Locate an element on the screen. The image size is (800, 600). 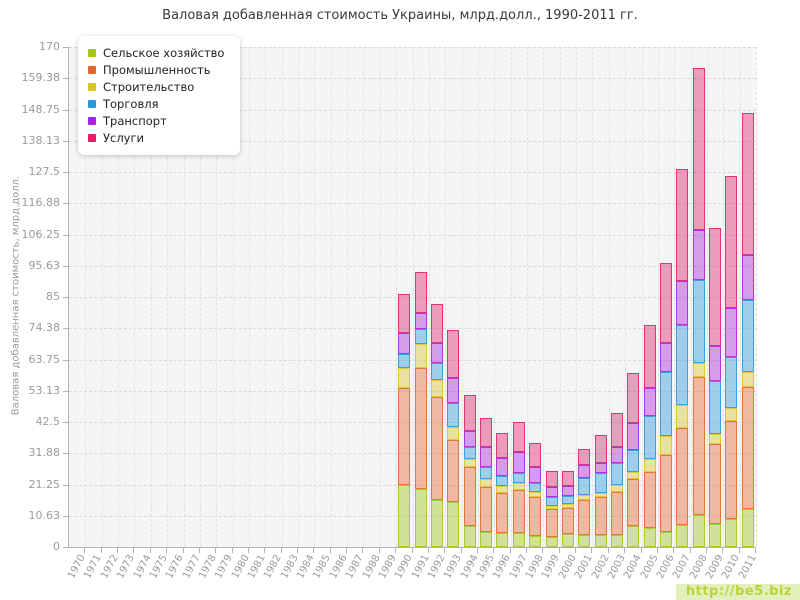
bar-1998 is located at coordinates (535, 494).